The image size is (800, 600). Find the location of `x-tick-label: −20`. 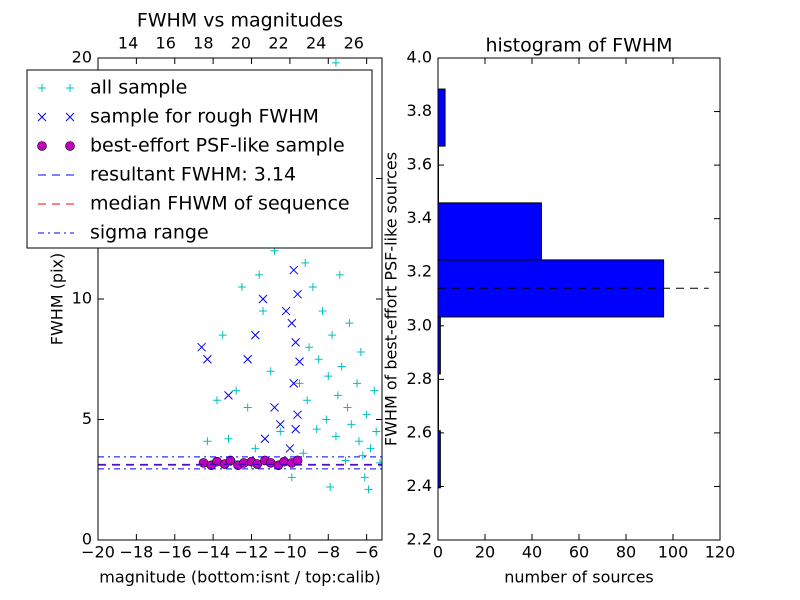

x-tick-label: −20 is located at coordinates (98, 552).